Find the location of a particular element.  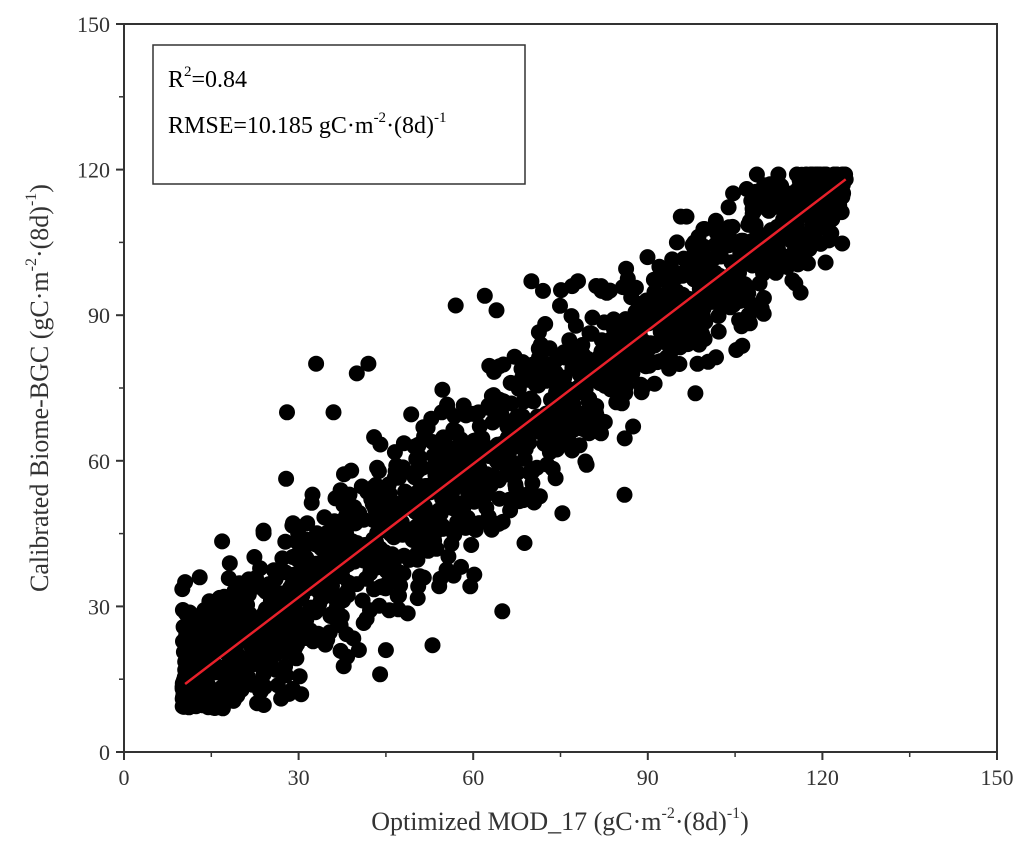

x-title-sup1: -2 is located at coordinates (668, 813).